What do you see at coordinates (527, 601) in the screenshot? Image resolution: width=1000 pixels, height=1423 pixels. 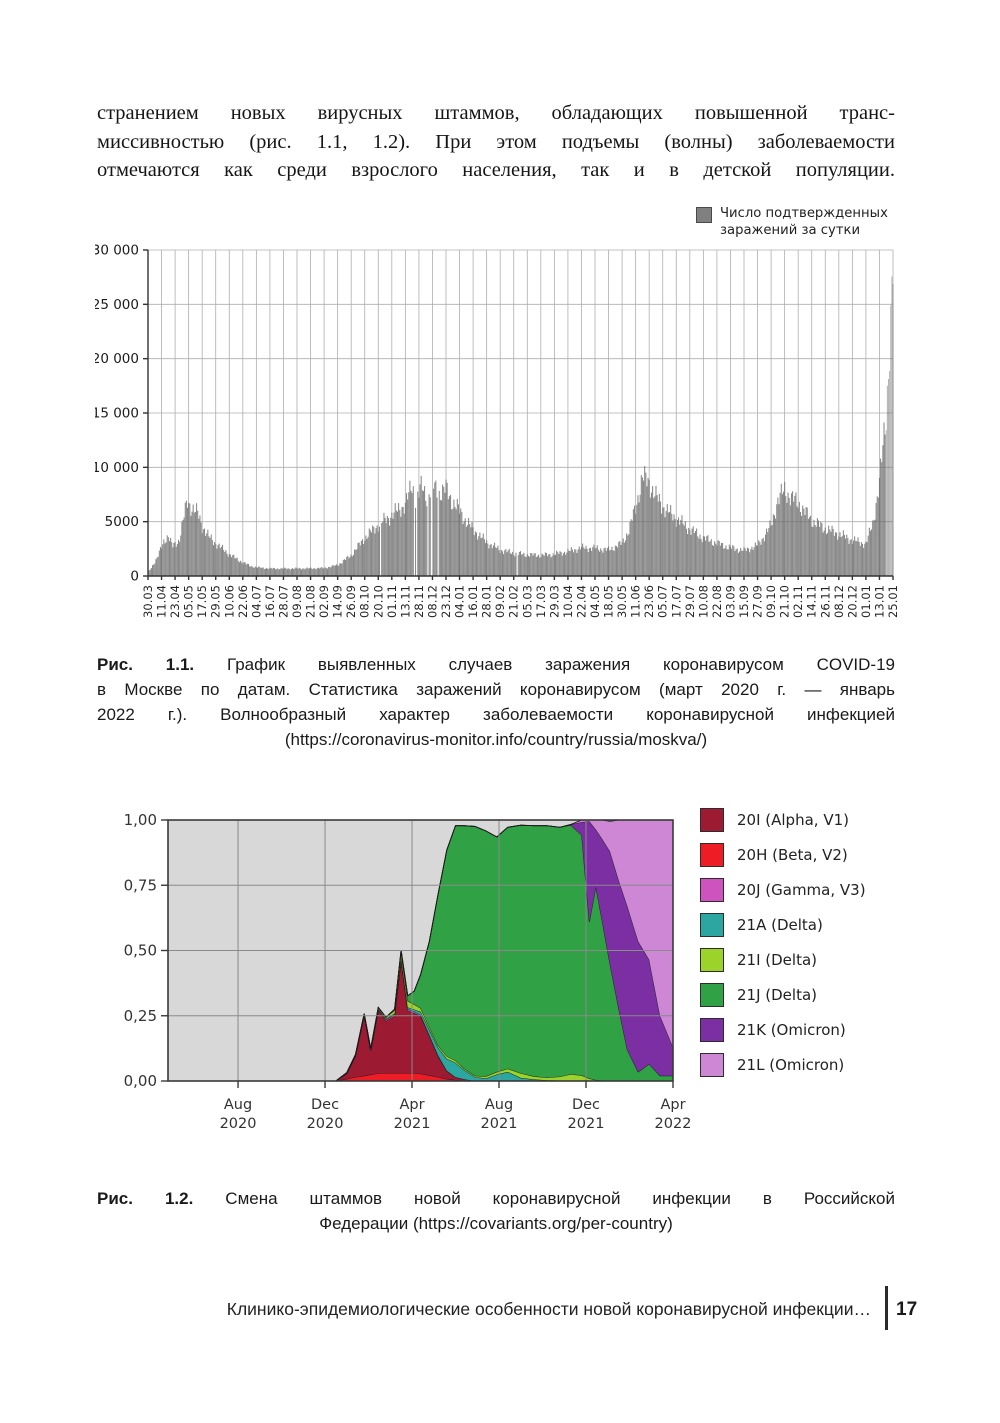 I see `svg-text: 05.03` at bounding box center [527, 601].